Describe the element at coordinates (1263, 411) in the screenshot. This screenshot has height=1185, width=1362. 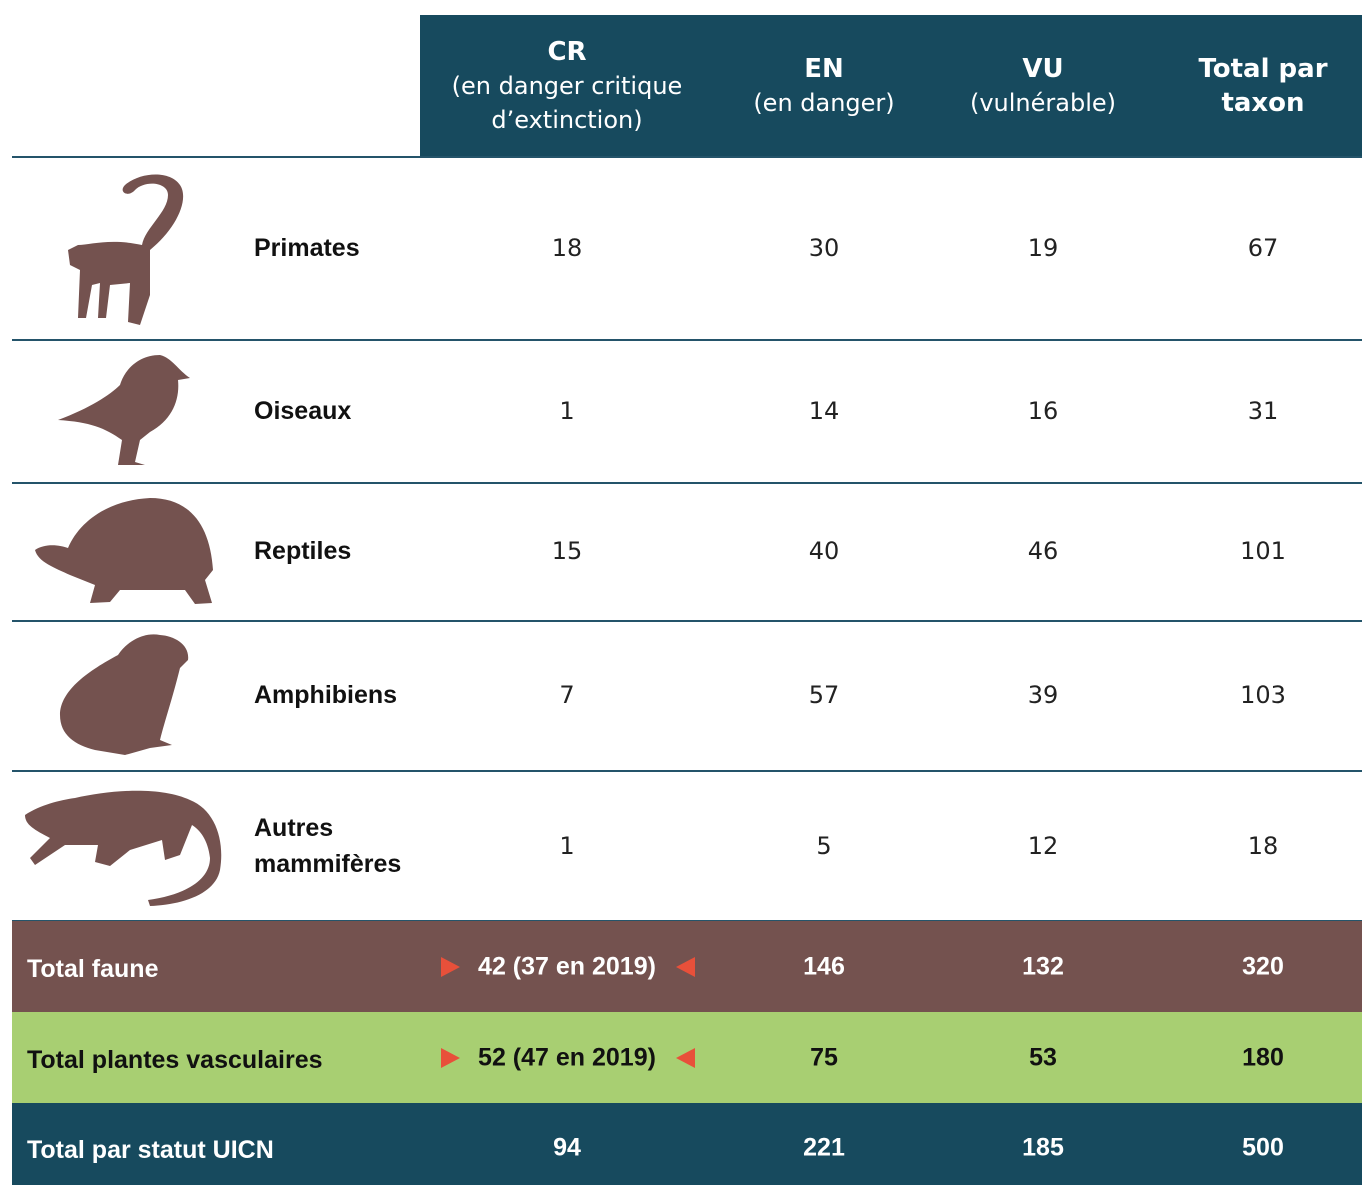
I see `cell-value: 31` at that location.